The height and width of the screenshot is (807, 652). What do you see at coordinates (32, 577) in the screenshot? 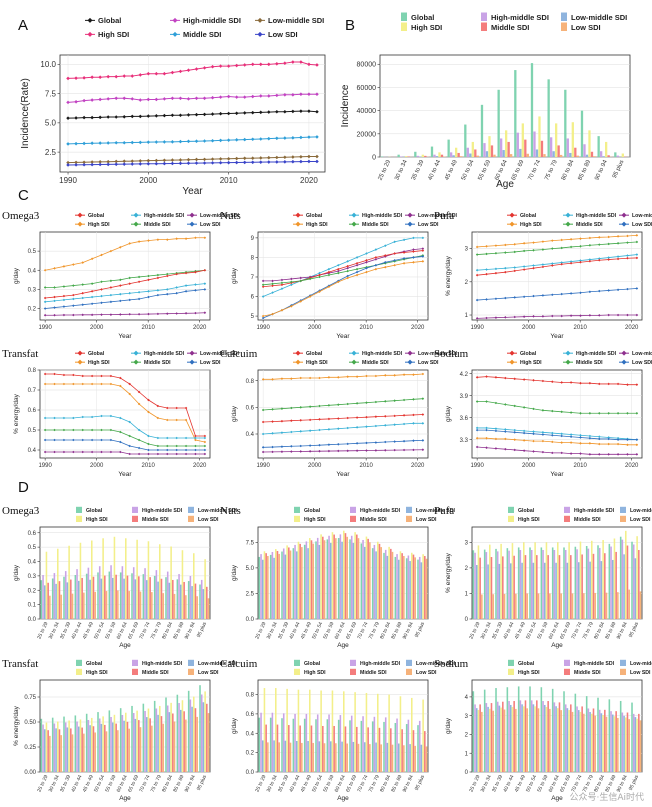
I see `y-tick-label: 0.3` at bounding box center [32, 577].